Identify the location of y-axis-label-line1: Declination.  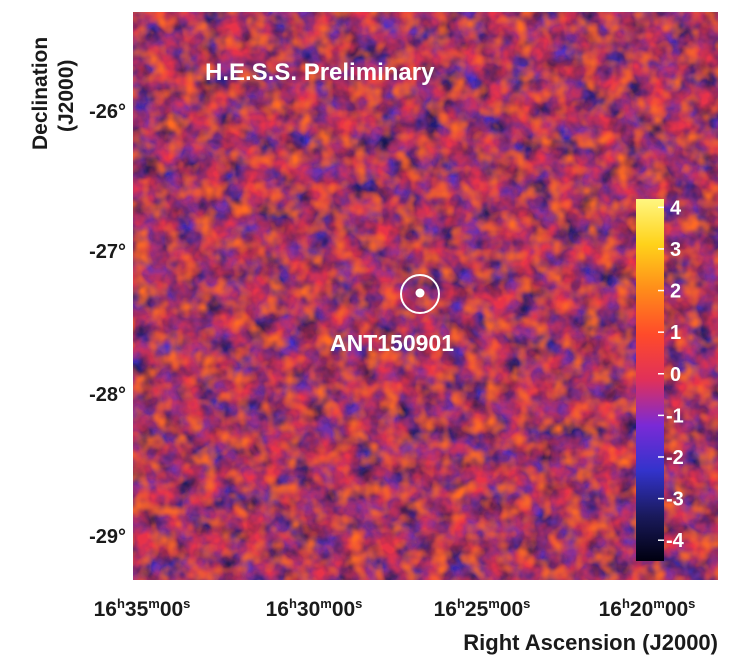
(40, 93).